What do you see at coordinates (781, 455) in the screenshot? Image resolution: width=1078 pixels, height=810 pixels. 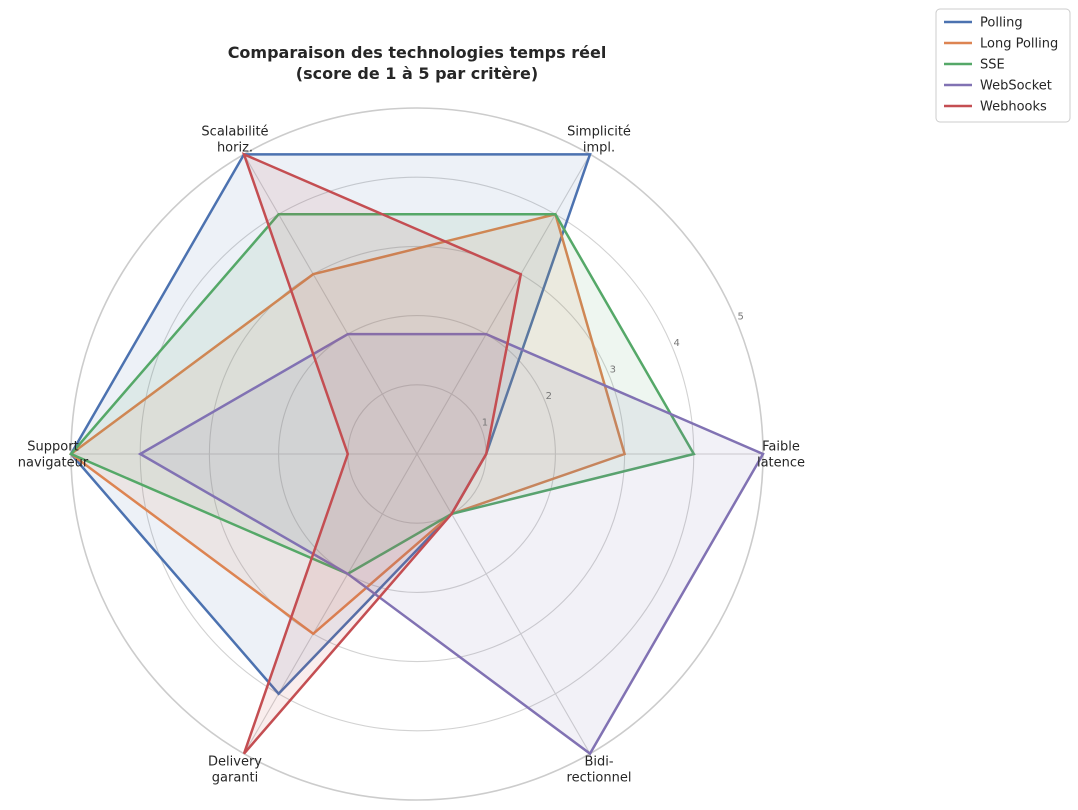 I see `axis-label: Faible latence` at bounding box center [781, 455].